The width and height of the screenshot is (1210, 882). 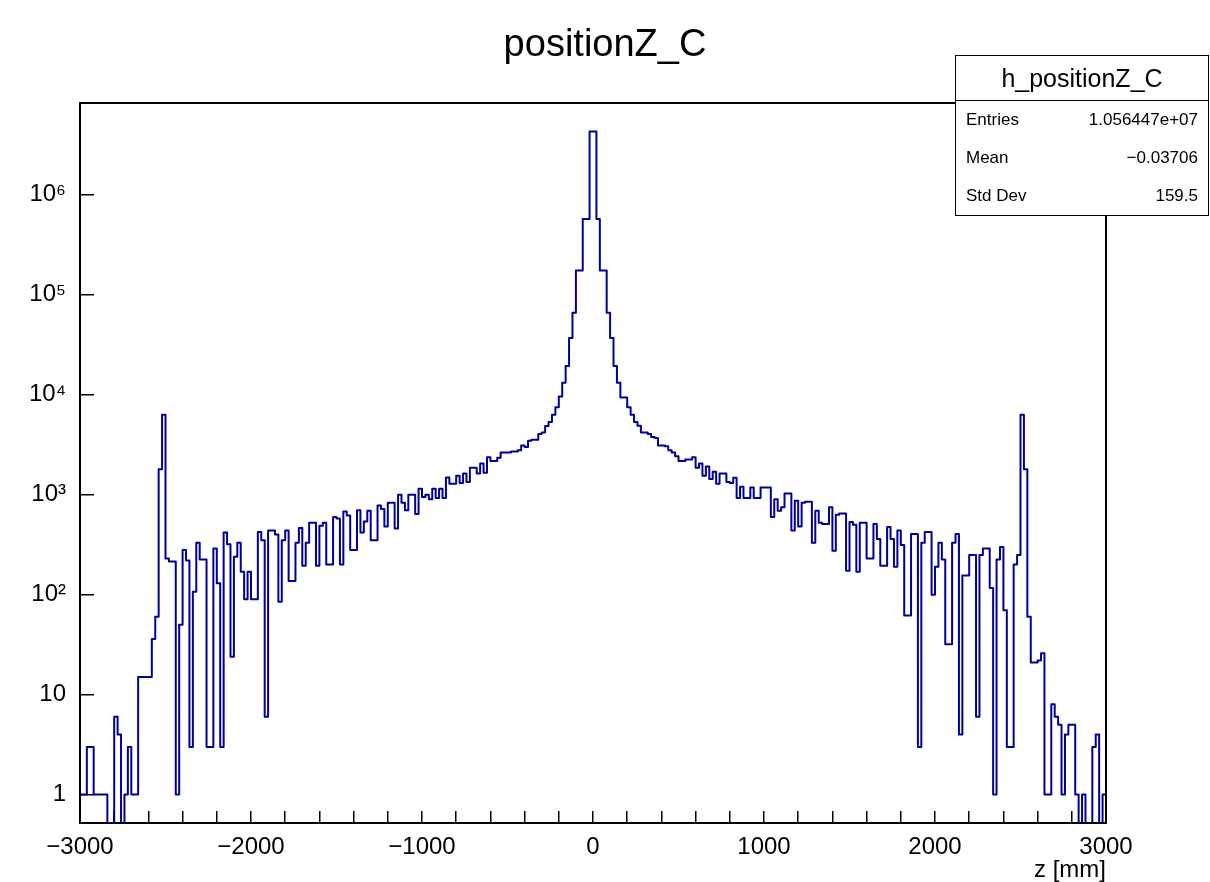 What do you see at coordinates (987, 158) in the screenshot?
I see `annotation: Mean` at bounding box center [987, 158].